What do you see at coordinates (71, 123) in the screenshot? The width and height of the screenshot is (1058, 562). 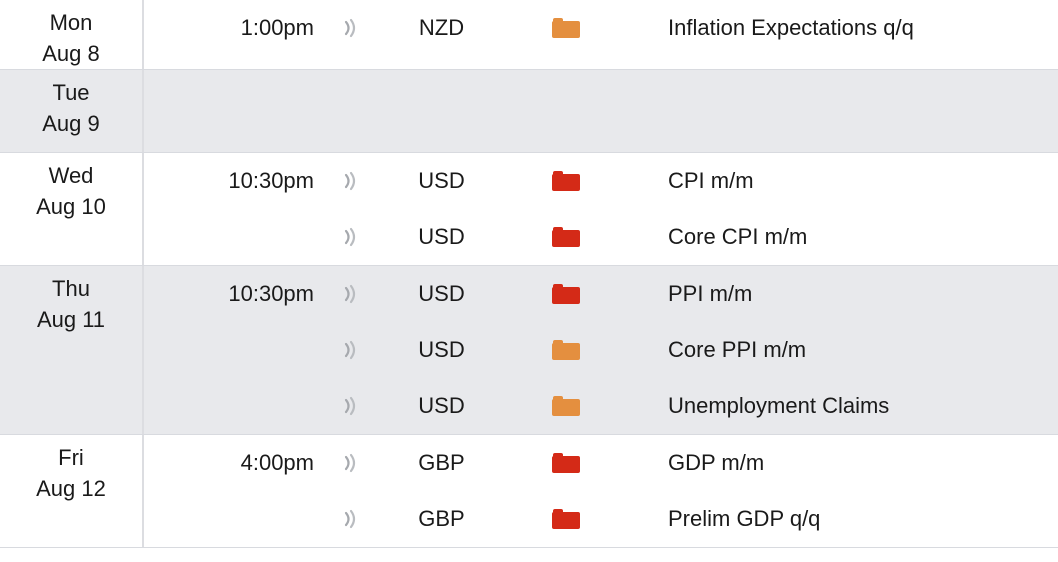 I see `date-label: Aug 9` at bounding box center [71, 123].